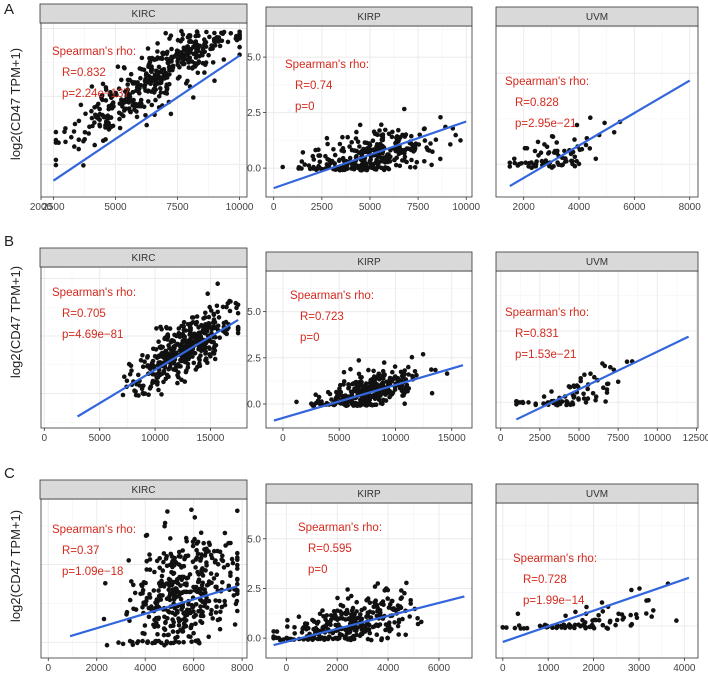 This screenshot has height=688, width=708. Describe the element at coordinates (322, 317) in the screenshot. I see `spearman-r-value: R=0.723` at that location.